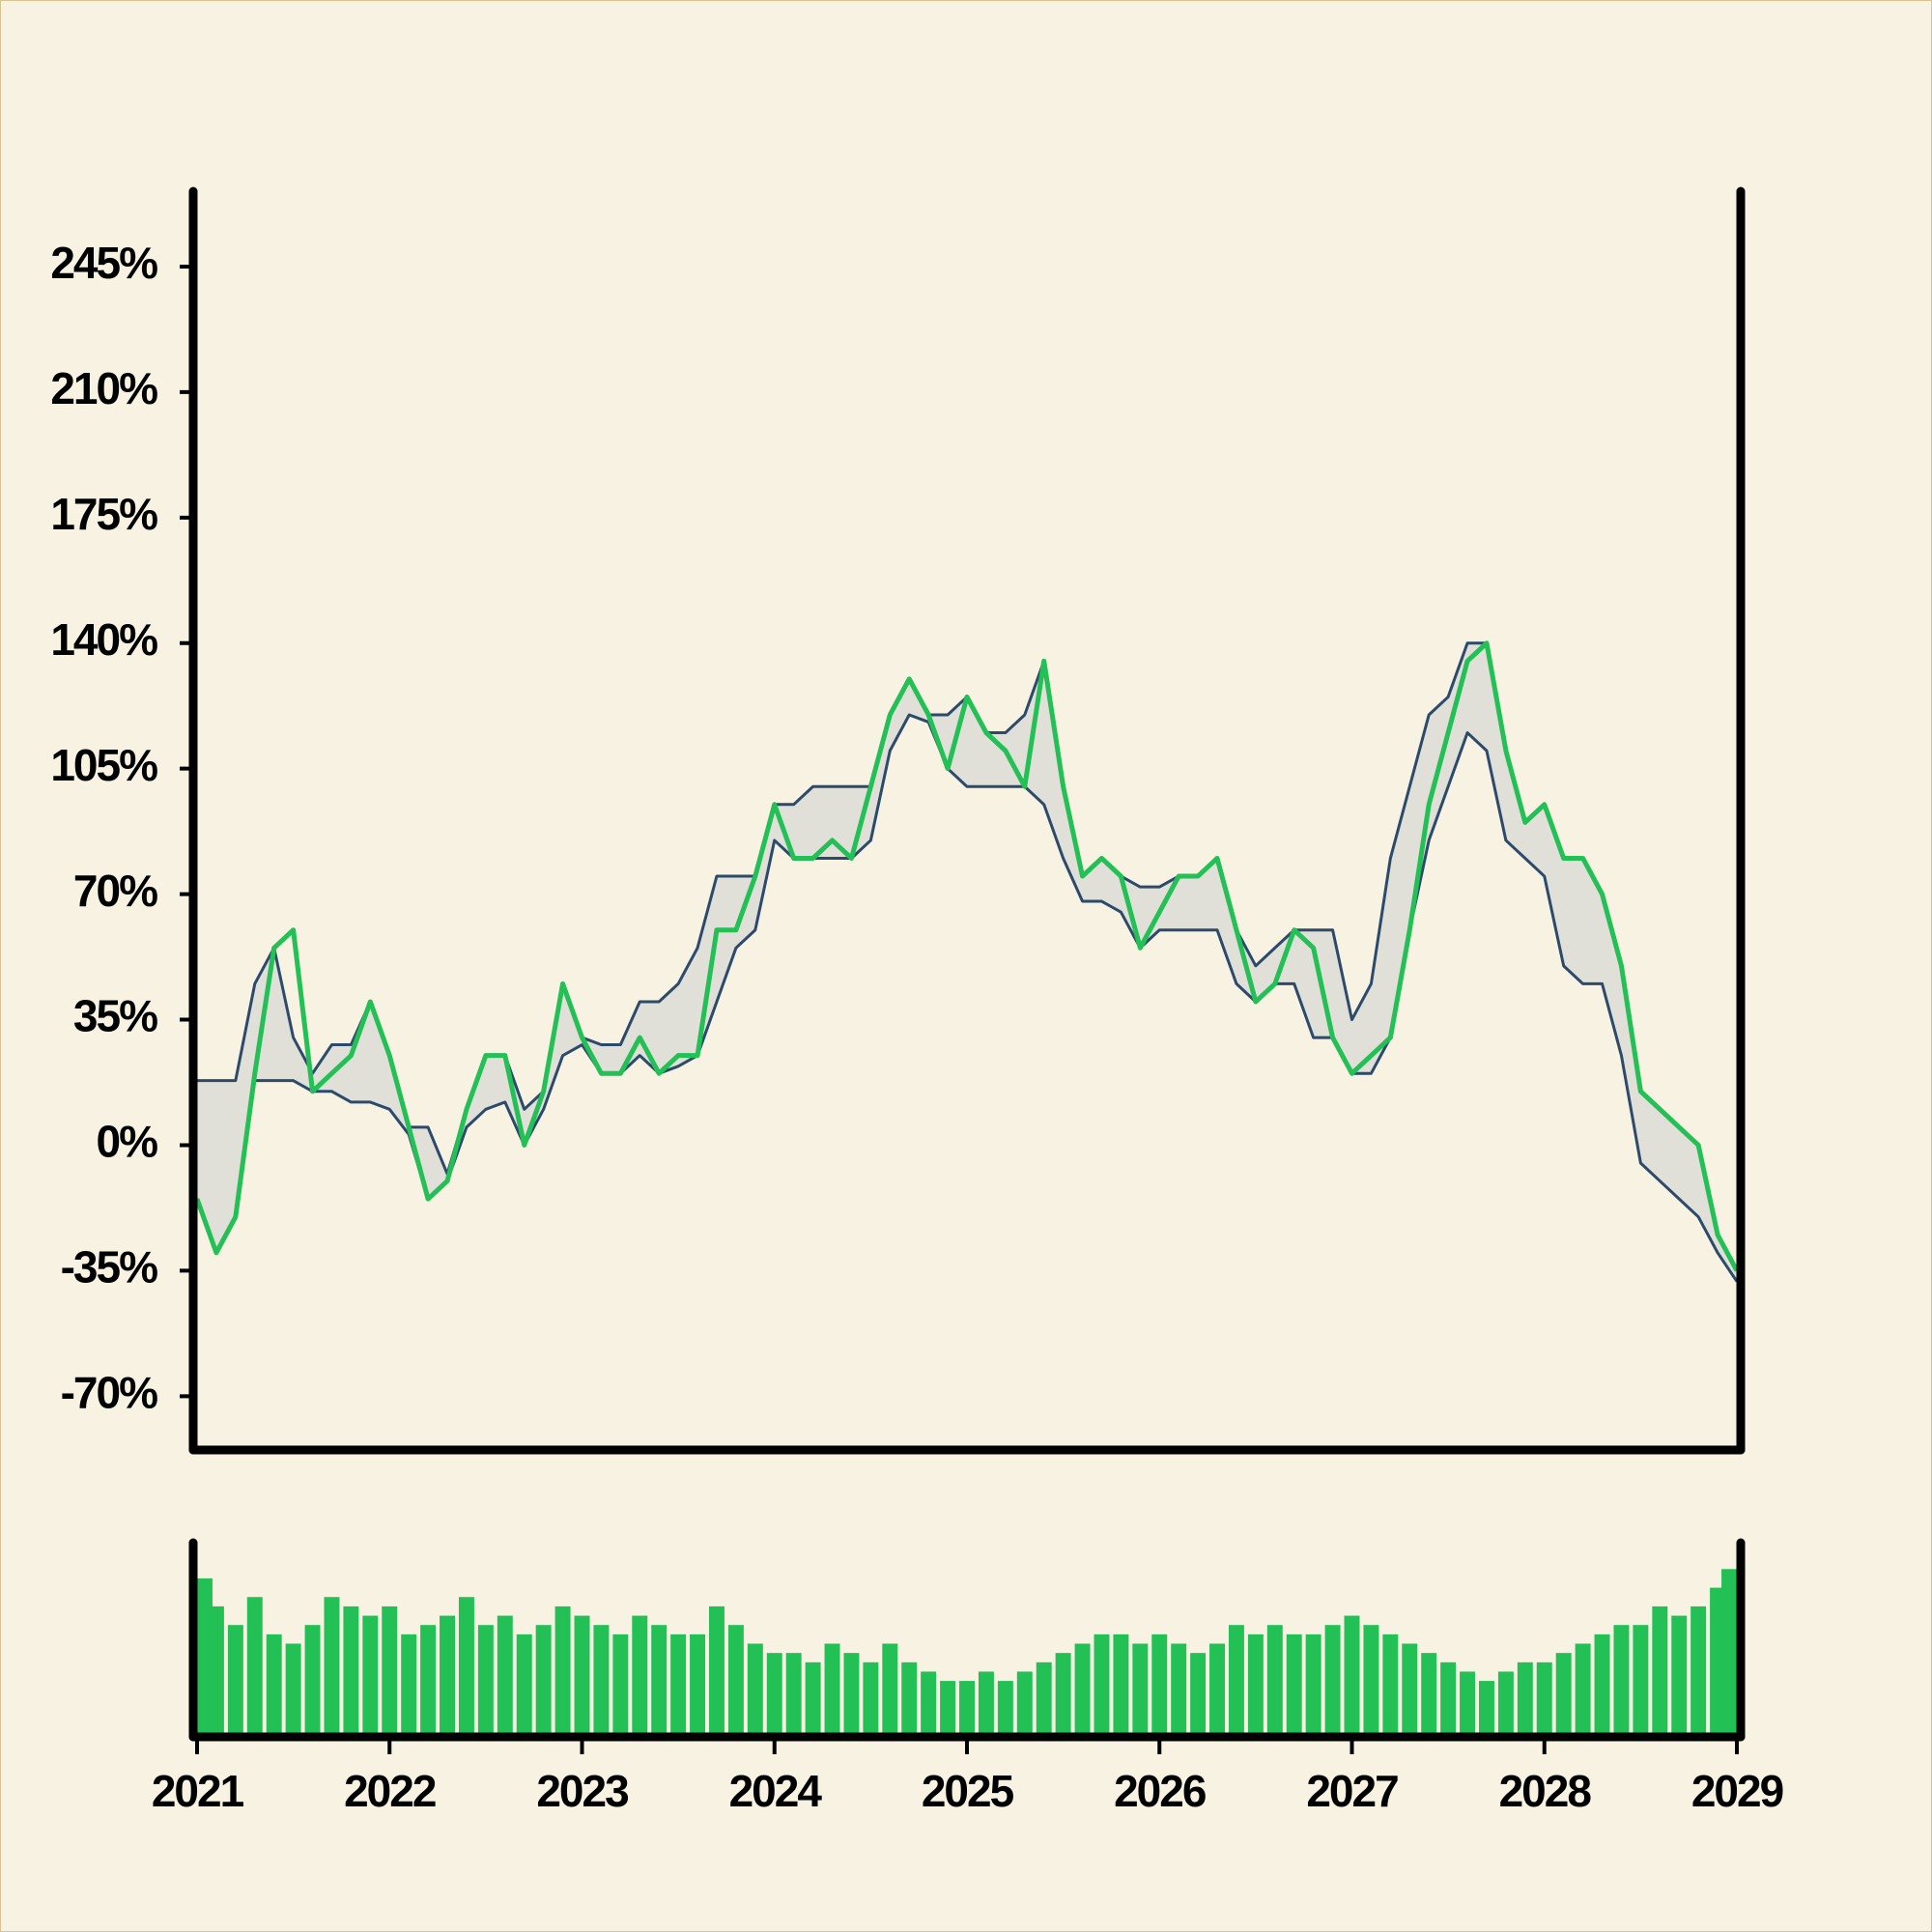 The width and height of the screenshot is (1932, 1932). Describe the element at coordinates (1737, 1791) in the screenshot. I see `x-tick-label: 2029` at that location.